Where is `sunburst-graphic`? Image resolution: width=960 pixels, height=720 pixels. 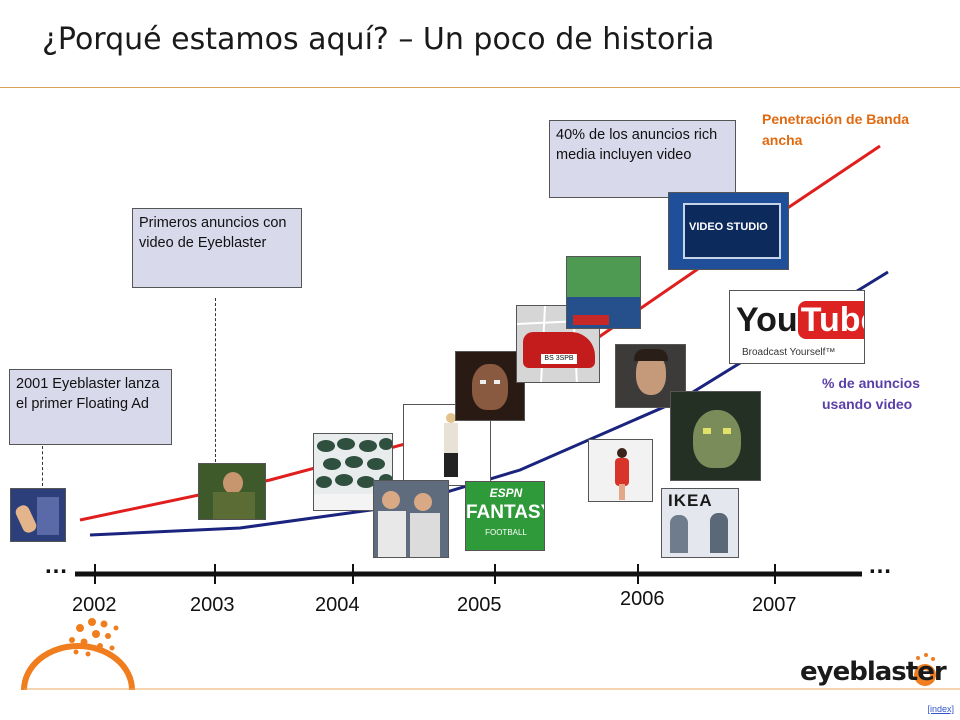
sunburst-graphic is located at coordinates (94, 637).